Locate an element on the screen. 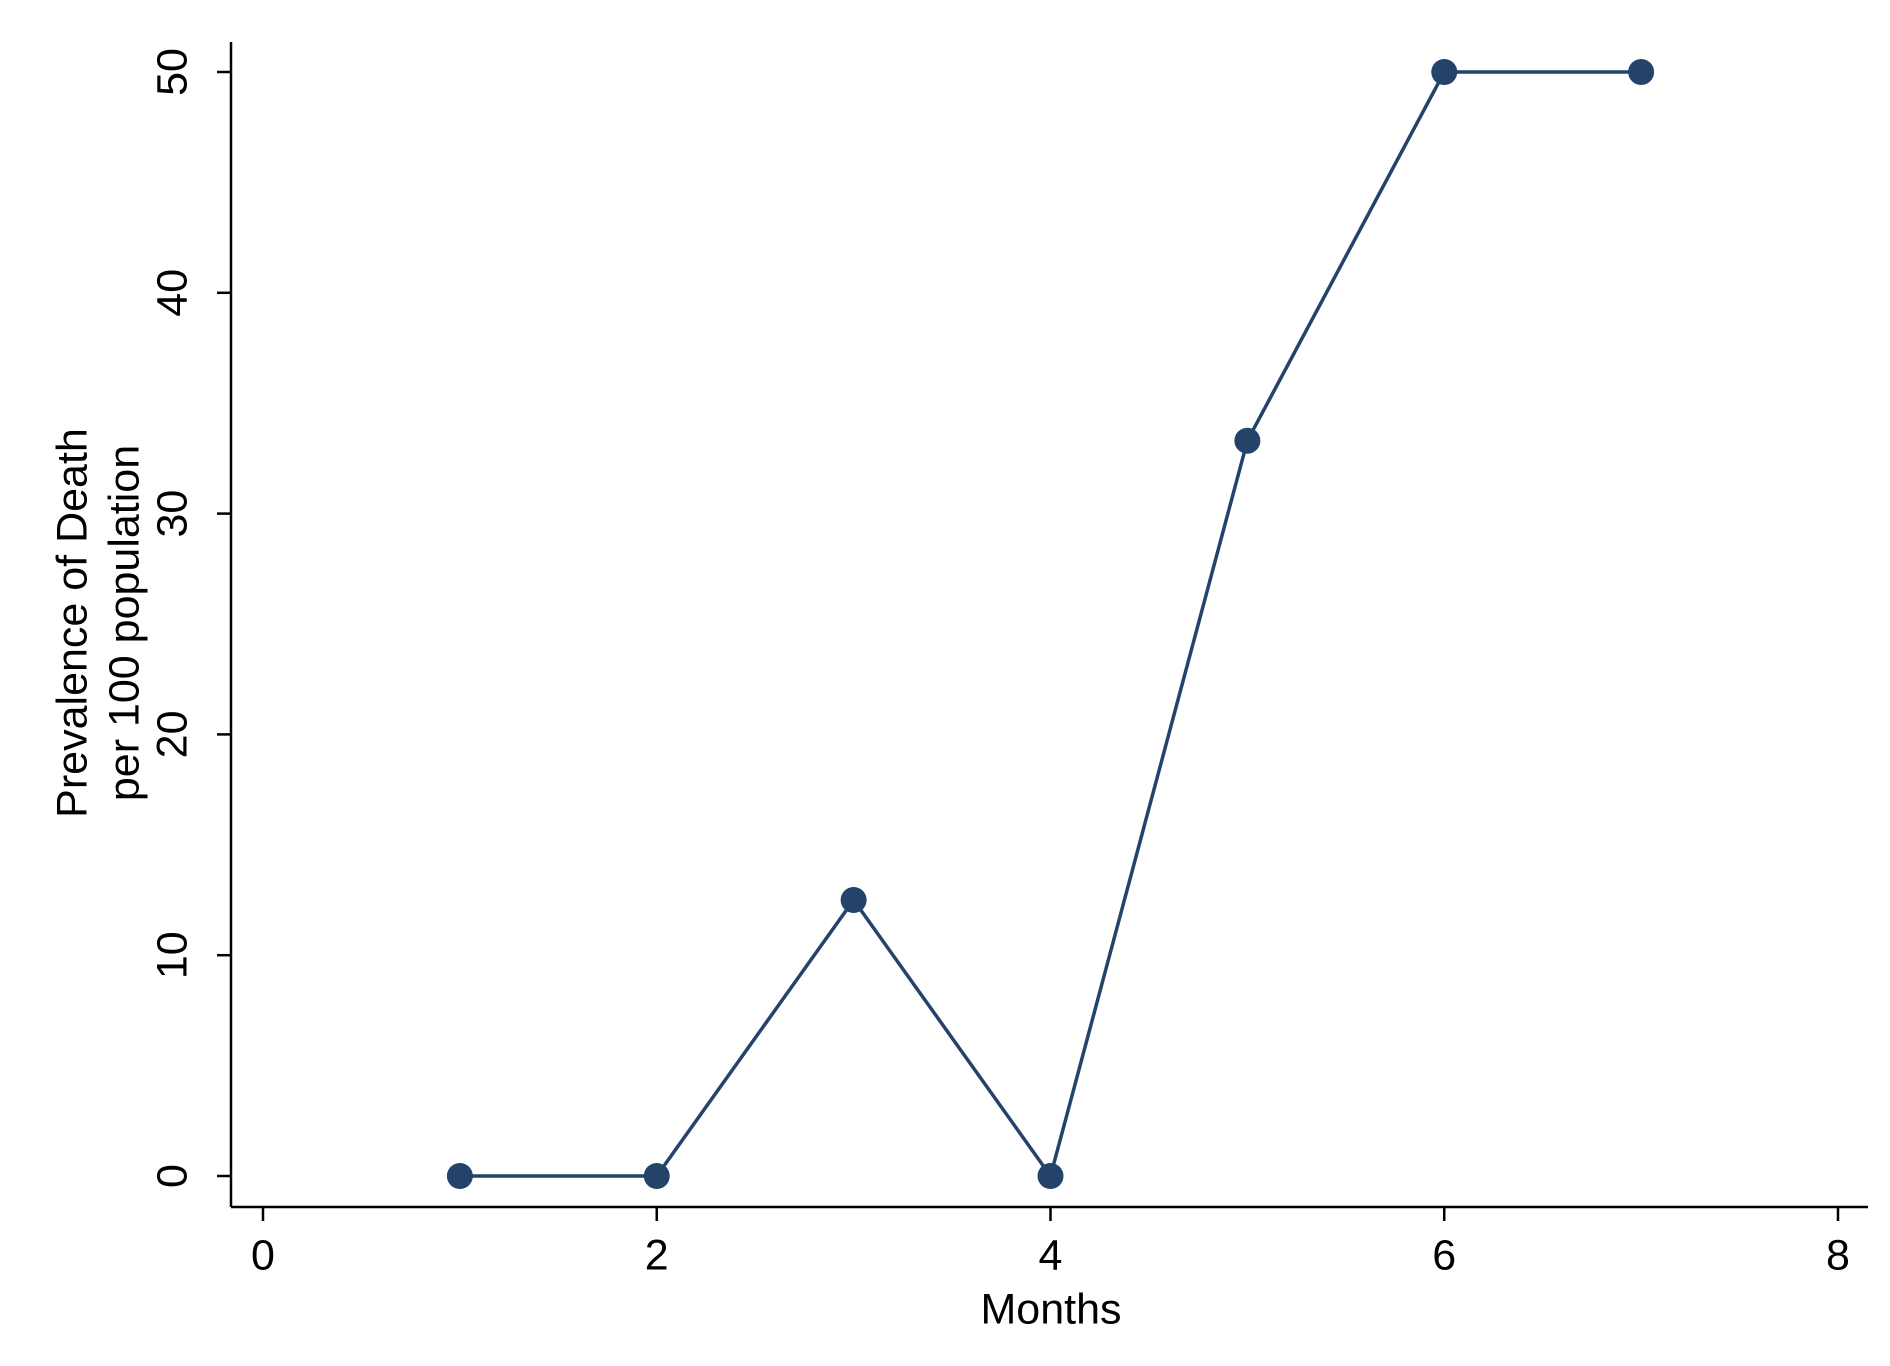 The image size is (1890, 1366). x-axis-title: Months is located at coordinates (1050, 1309).